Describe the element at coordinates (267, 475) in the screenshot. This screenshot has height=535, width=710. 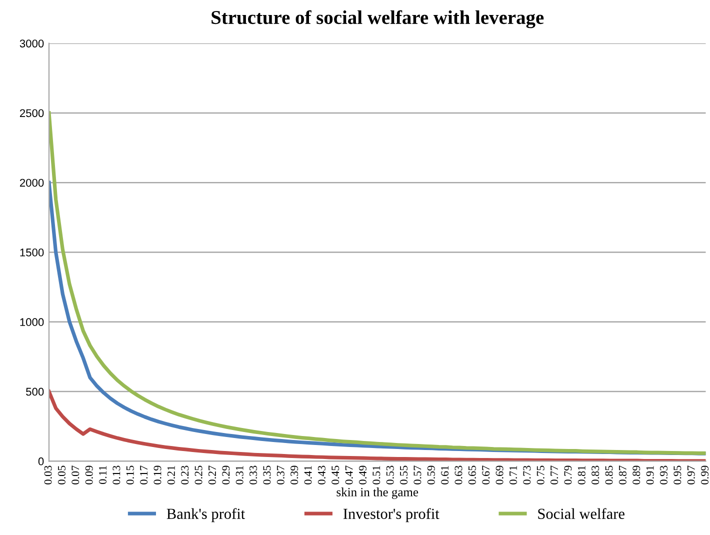
I see `x-tick-label: 0.35` at that location.